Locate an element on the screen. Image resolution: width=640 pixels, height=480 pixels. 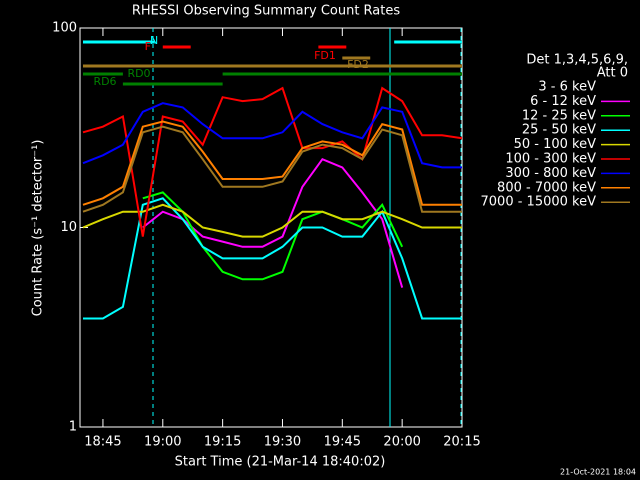
x-tick-label: 19:15 is located at coordinates (222, 442).